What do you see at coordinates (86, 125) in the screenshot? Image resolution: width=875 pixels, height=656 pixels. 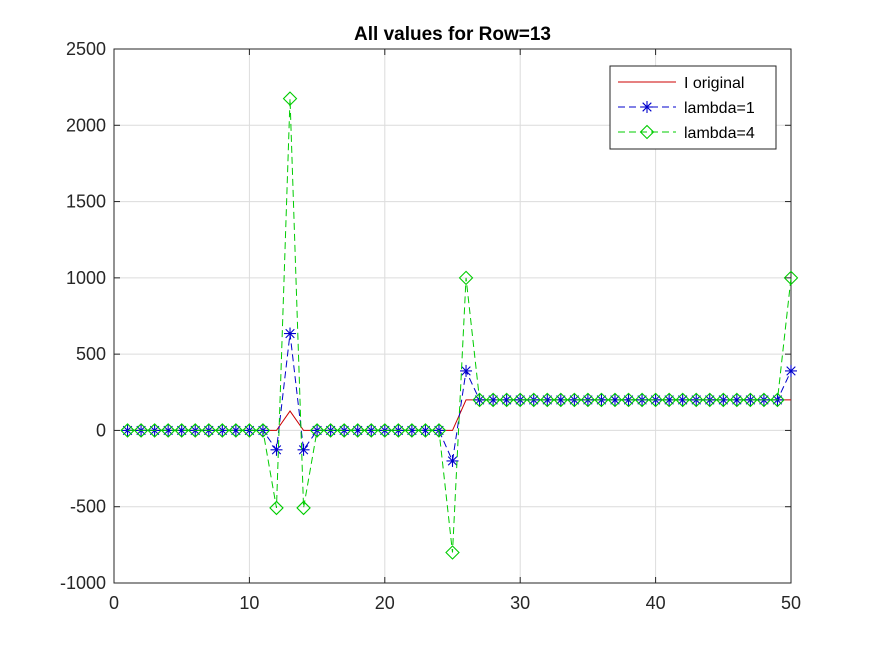 I see `y-tick-label: 2000` at bounding box center [86, 125].